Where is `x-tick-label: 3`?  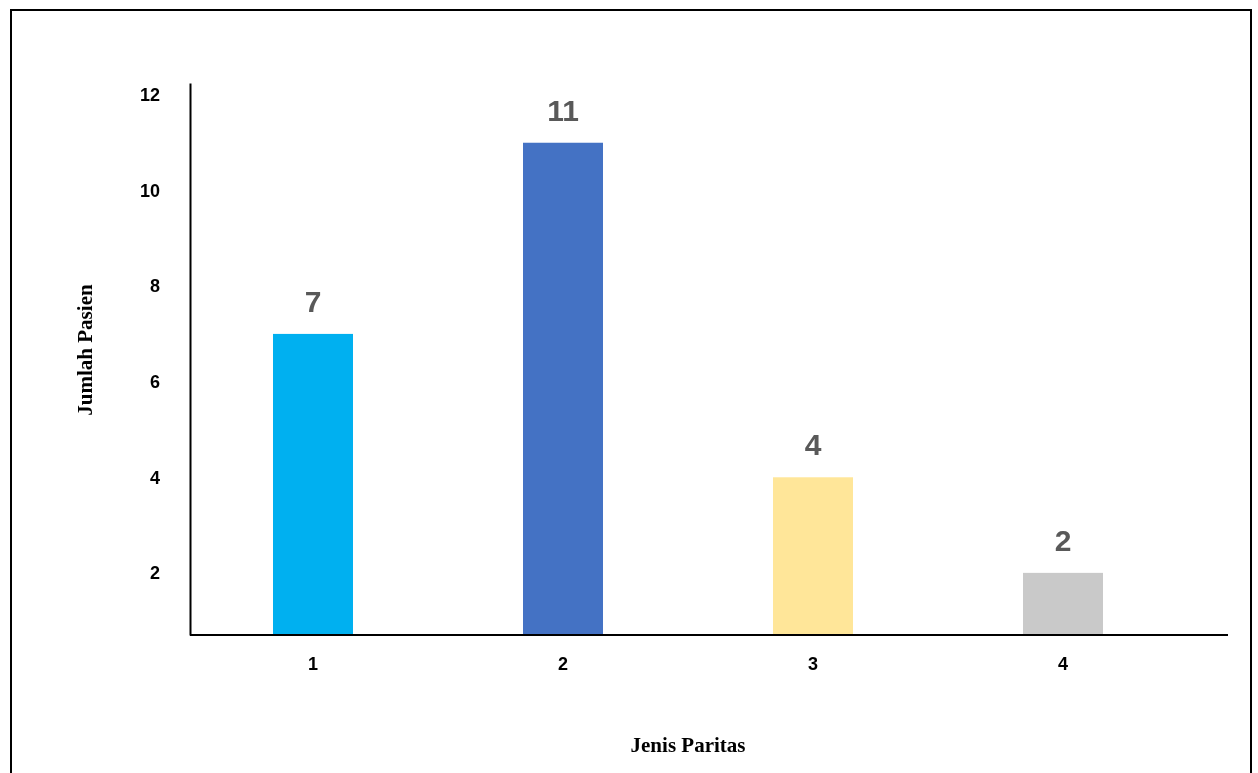 x-tick-label: 3 is located at coordinates (813, 663).